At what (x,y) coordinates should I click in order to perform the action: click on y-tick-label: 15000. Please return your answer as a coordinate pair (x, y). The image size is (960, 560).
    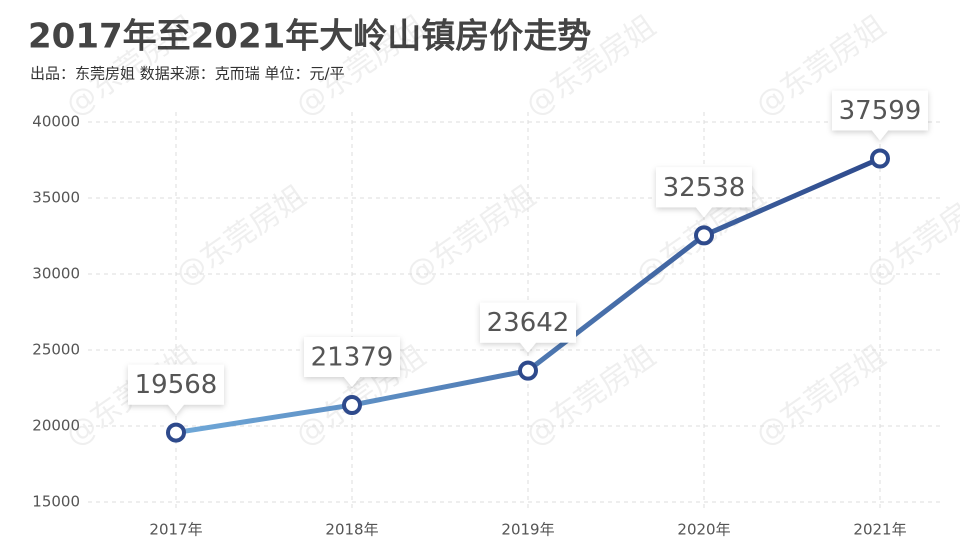
    Looking at the image, I should click on (56, 502).